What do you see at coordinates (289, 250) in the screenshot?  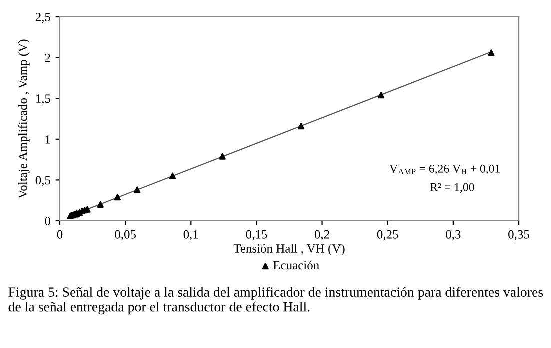 I see `x-axis-title: Tensión Hall , VH (V)` at bounding box center [289, 250].